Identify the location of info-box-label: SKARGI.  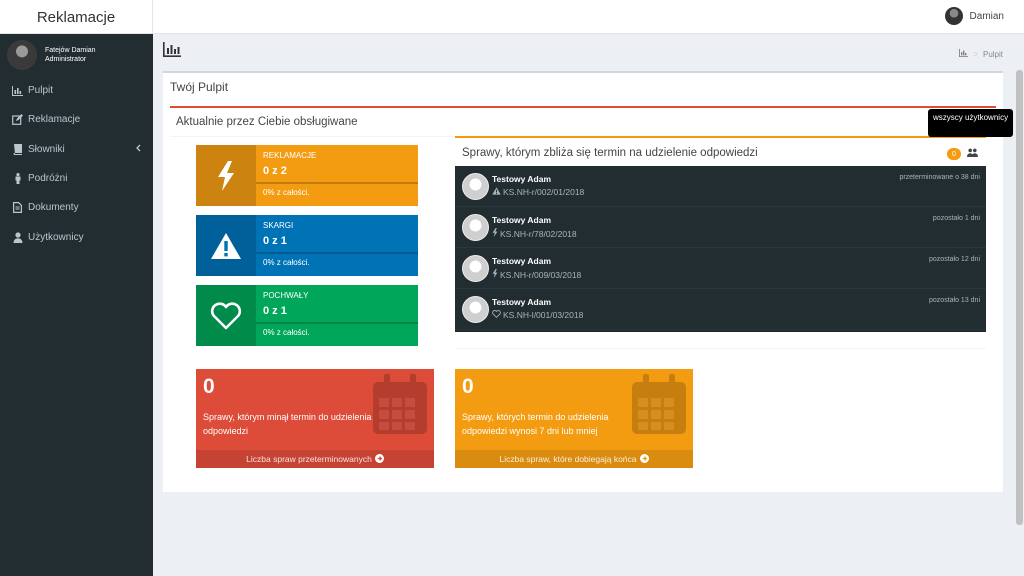
(278, 225).